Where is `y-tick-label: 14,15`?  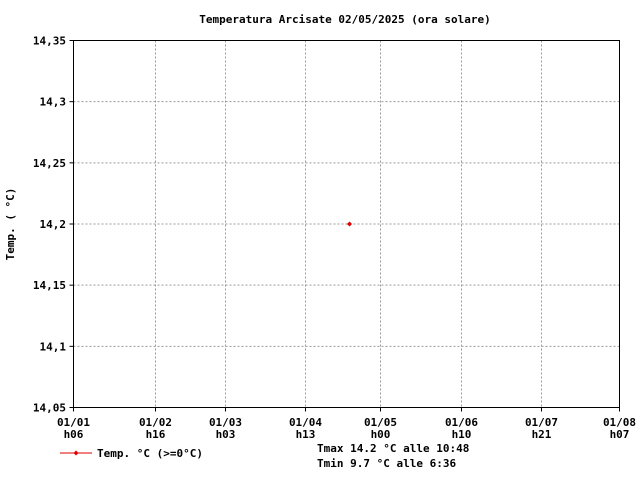 y-tick-label: 14,15 is located at coordinates (49, 285).